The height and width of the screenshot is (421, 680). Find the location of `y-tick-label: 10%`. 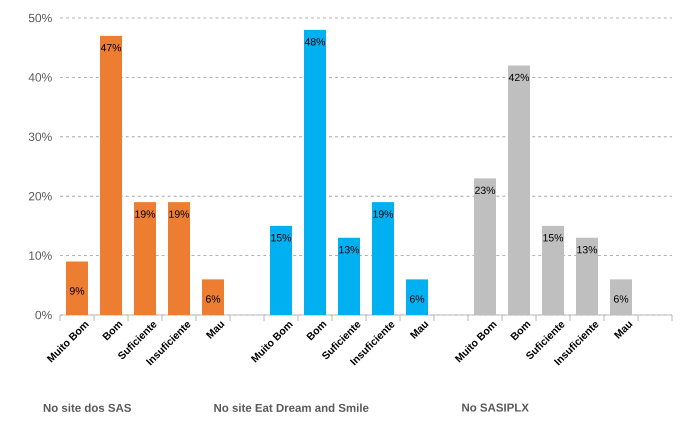

y-tick-label: 10% is located at coordinates (40, 255).